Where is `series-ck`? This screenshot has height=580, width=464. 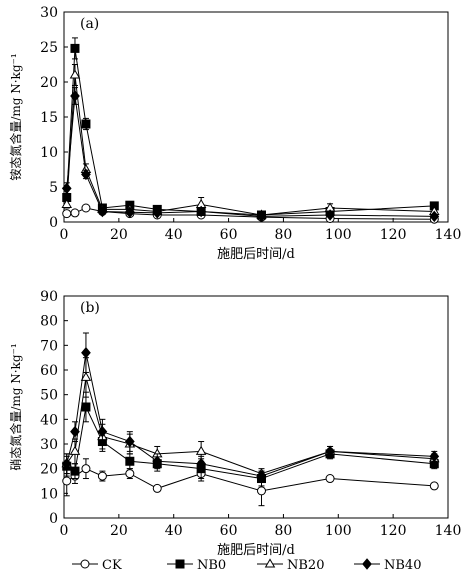
series-ck is located at coordinates (250, 482).